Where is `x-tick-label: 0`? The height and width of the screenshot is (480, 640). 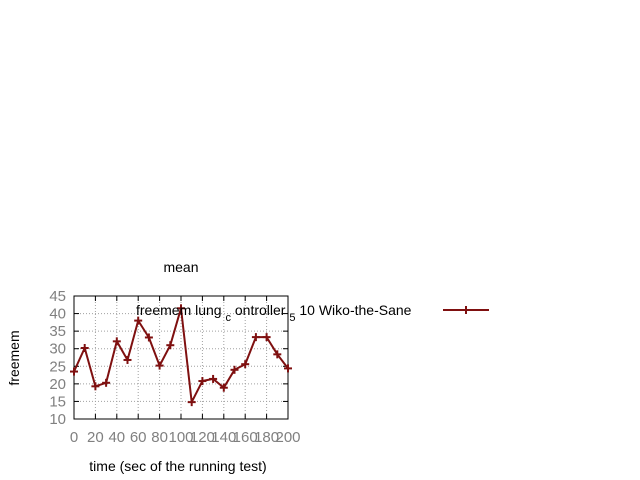 x-tick-label: 0 is located at coordinates (74, 437).